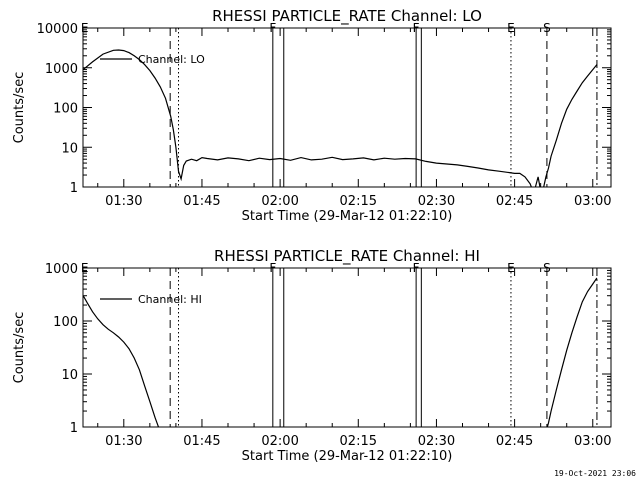 The width and height of the screenshot is (640, 485). I want to click on chart-title: RHESSI PARTICLE_RATE Channel: HI, so click(347, 256).